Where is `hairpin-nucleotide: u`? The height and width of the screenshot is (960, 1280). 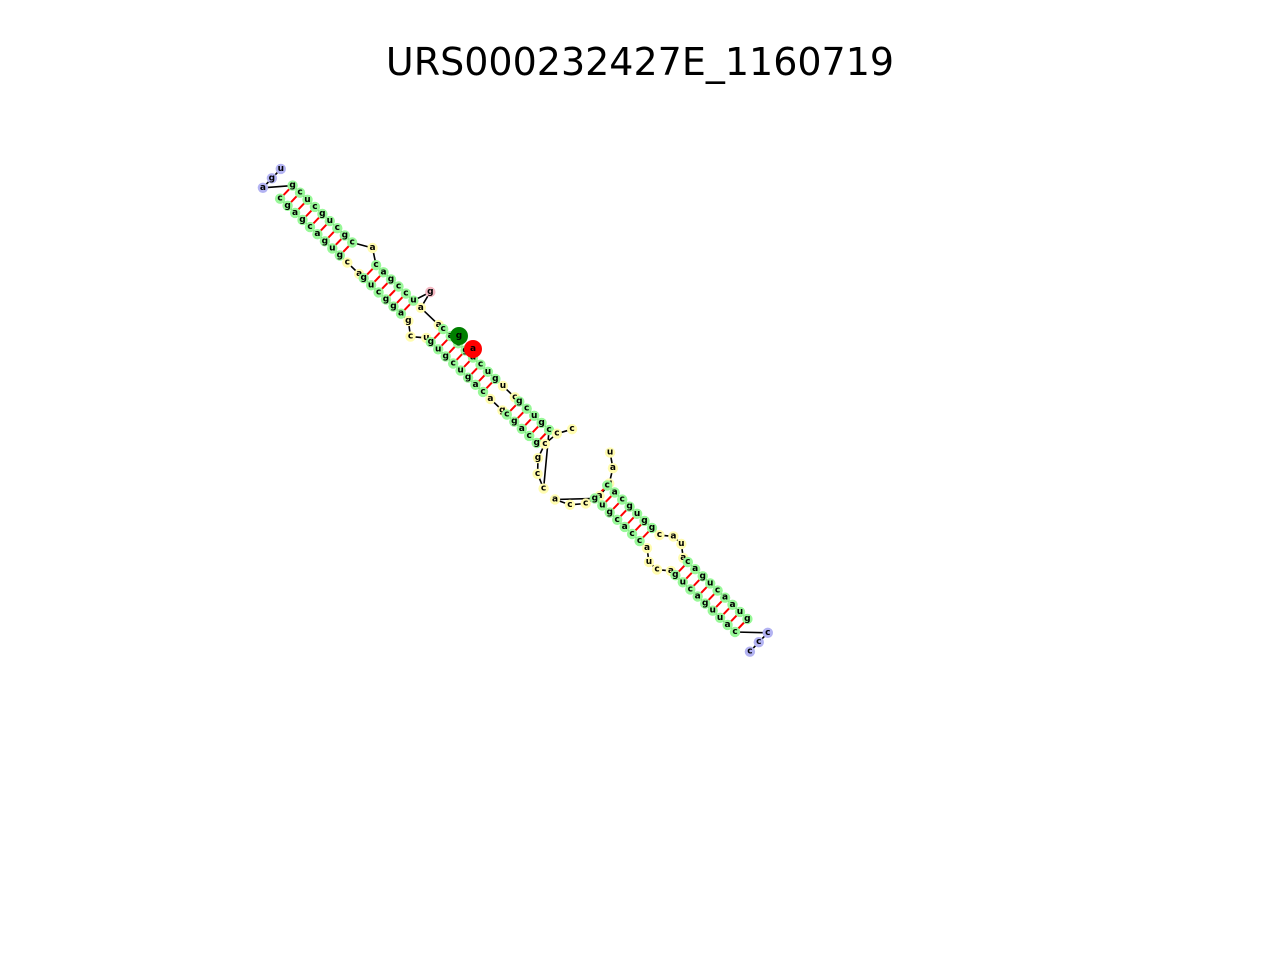
hairpin-nucleotide: u is located at coordinates (280, 169).